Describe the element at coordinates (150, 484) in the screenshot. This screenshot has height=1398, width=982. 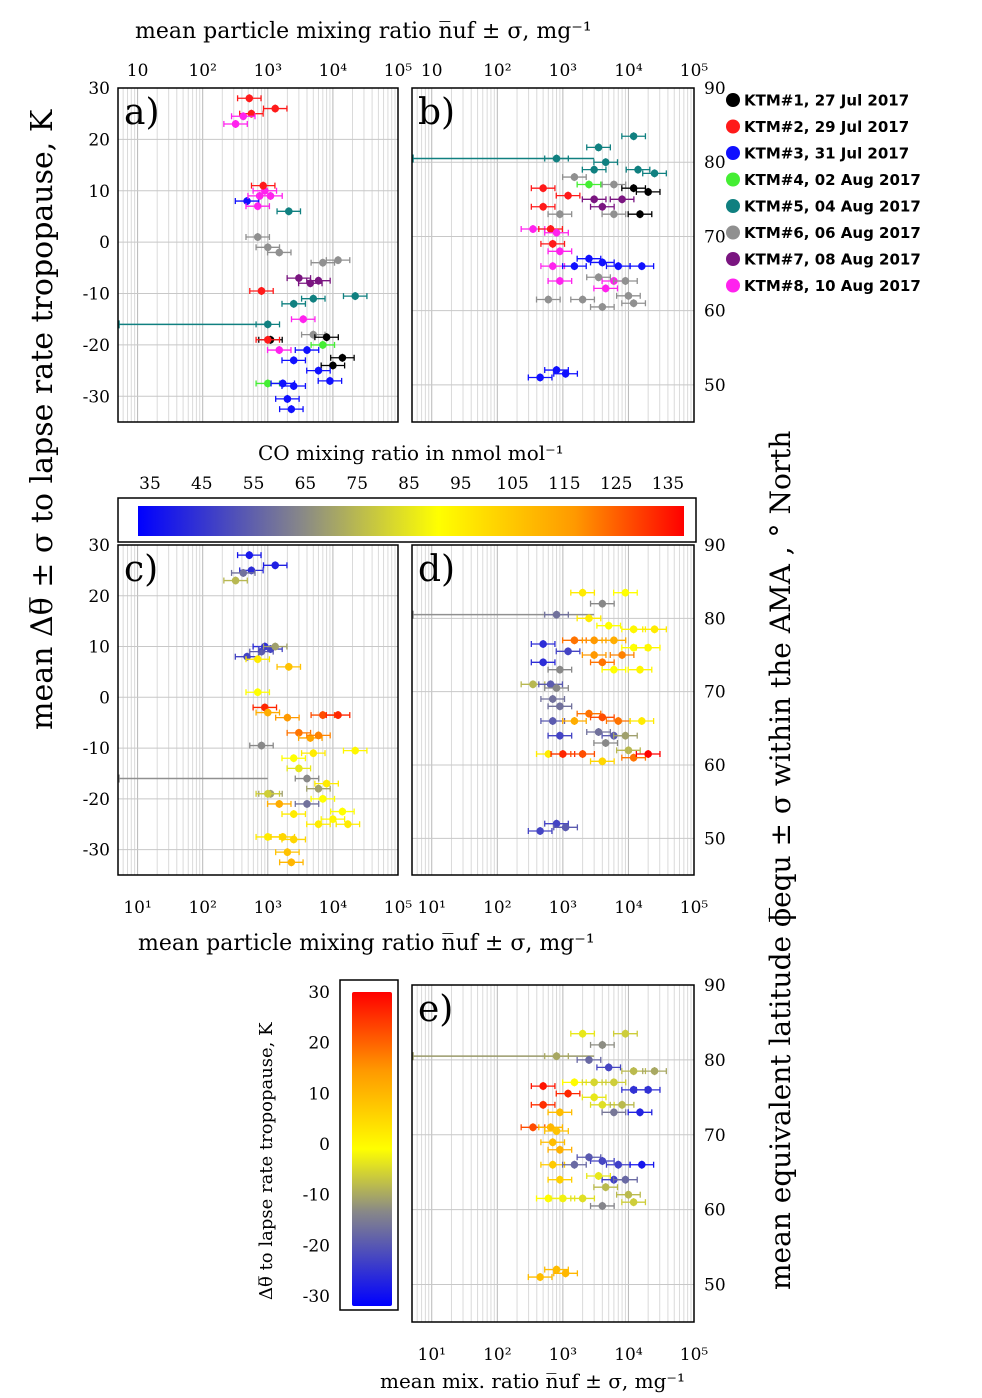
I see `co-tick-label: 35` at that location.